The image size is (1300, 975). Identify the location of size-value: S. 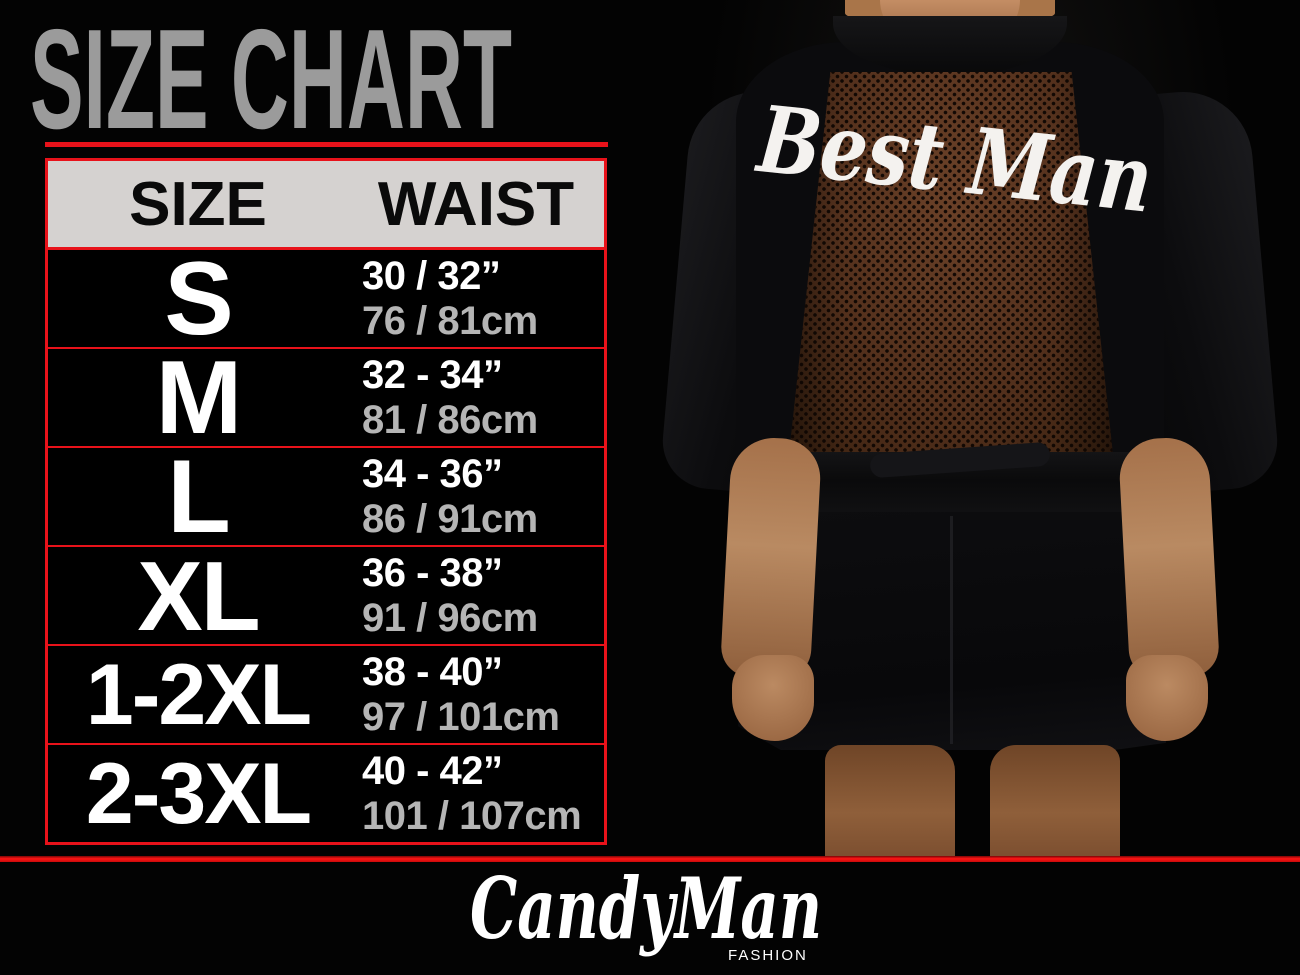
(198, 298).